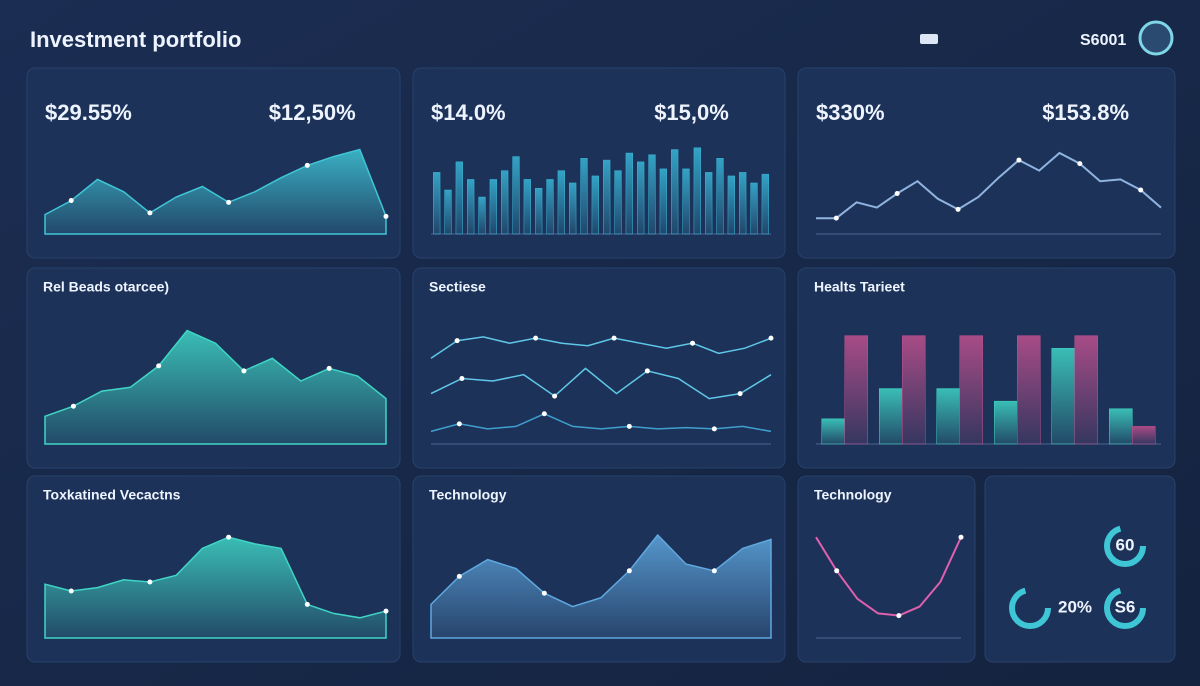 This screenshot has height=686, width=1200. I want to click on stat-value: $29.55%, so click(88, 112).